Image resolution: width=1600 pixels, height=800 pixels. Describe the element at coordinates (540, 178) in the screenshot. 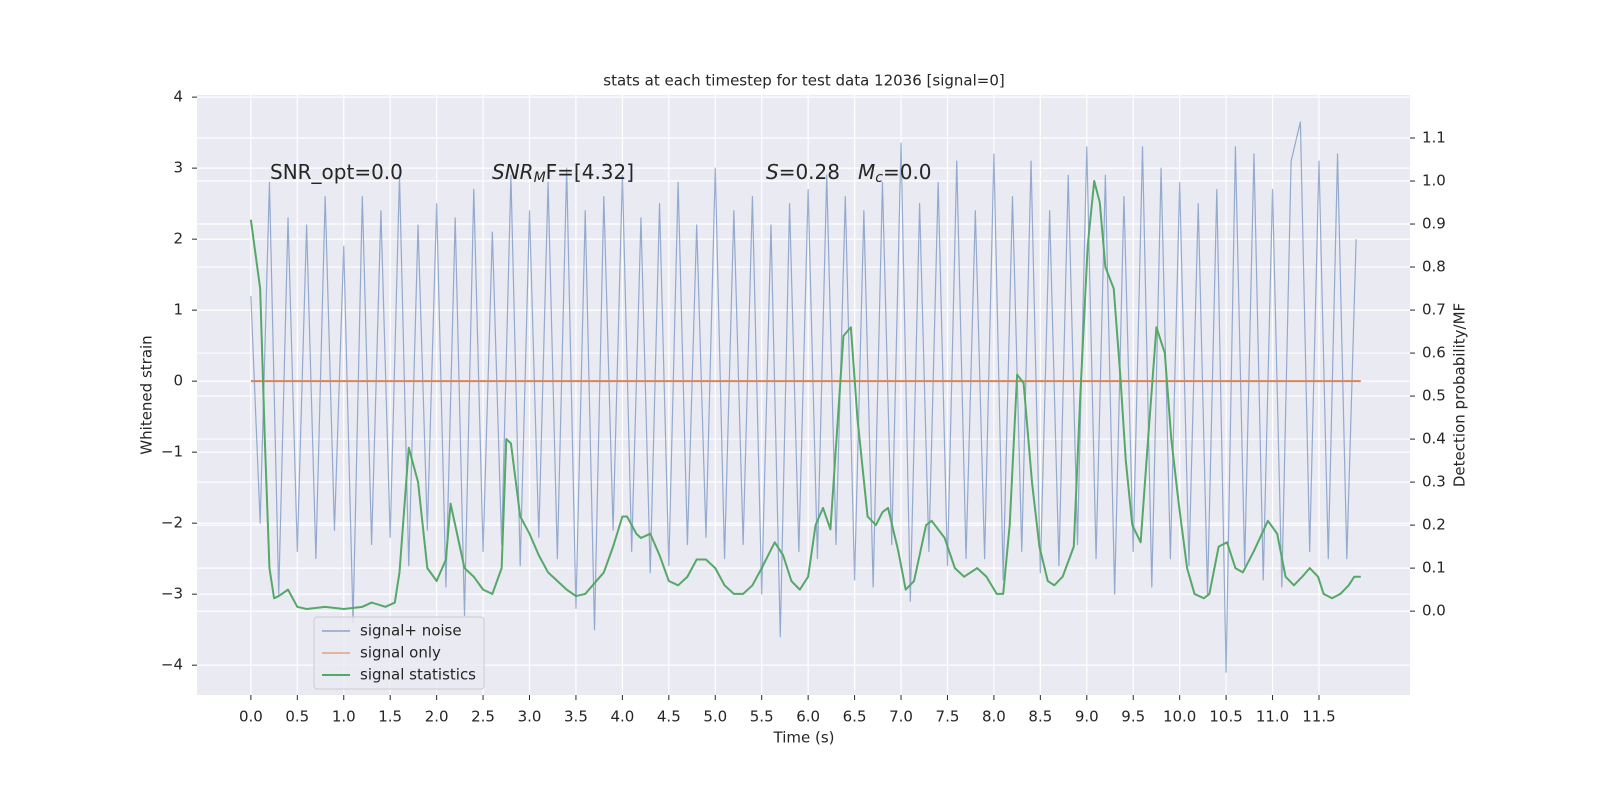

I see `annotation-sub: M` at that location.